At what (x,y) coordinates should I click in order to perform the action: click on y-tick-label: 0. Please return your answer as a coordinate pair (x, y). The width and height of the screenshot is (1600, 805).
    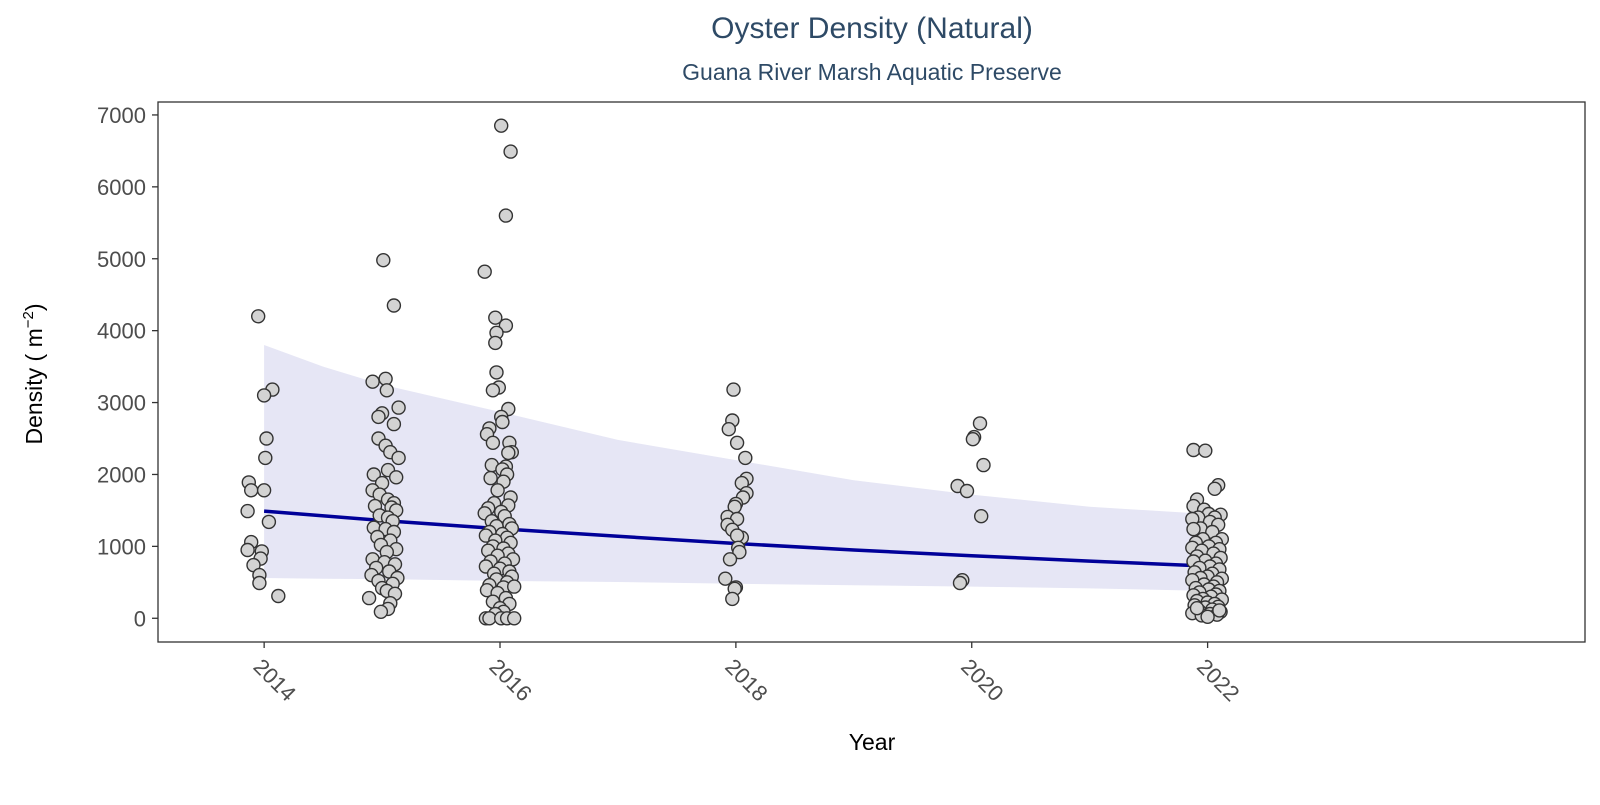
    Looking at the image, I should click on (140, 618).